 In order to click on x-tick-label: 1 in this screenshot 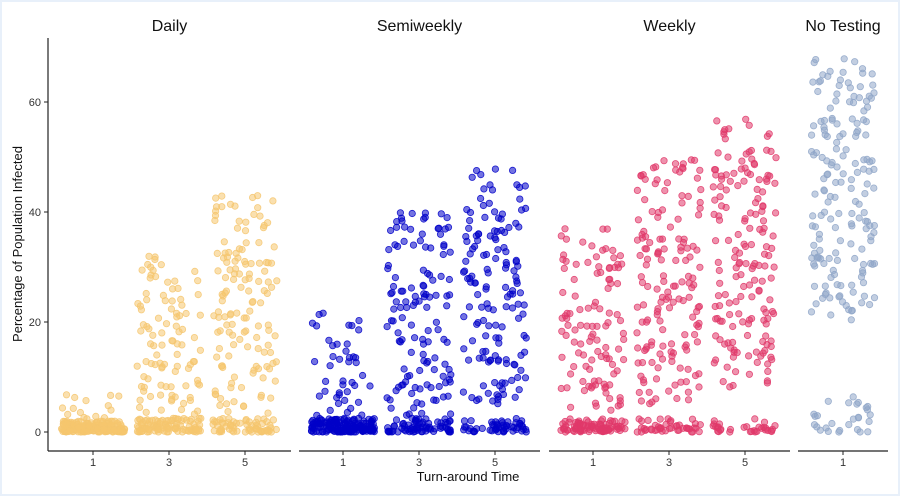, I will do `click(593, 463)`.